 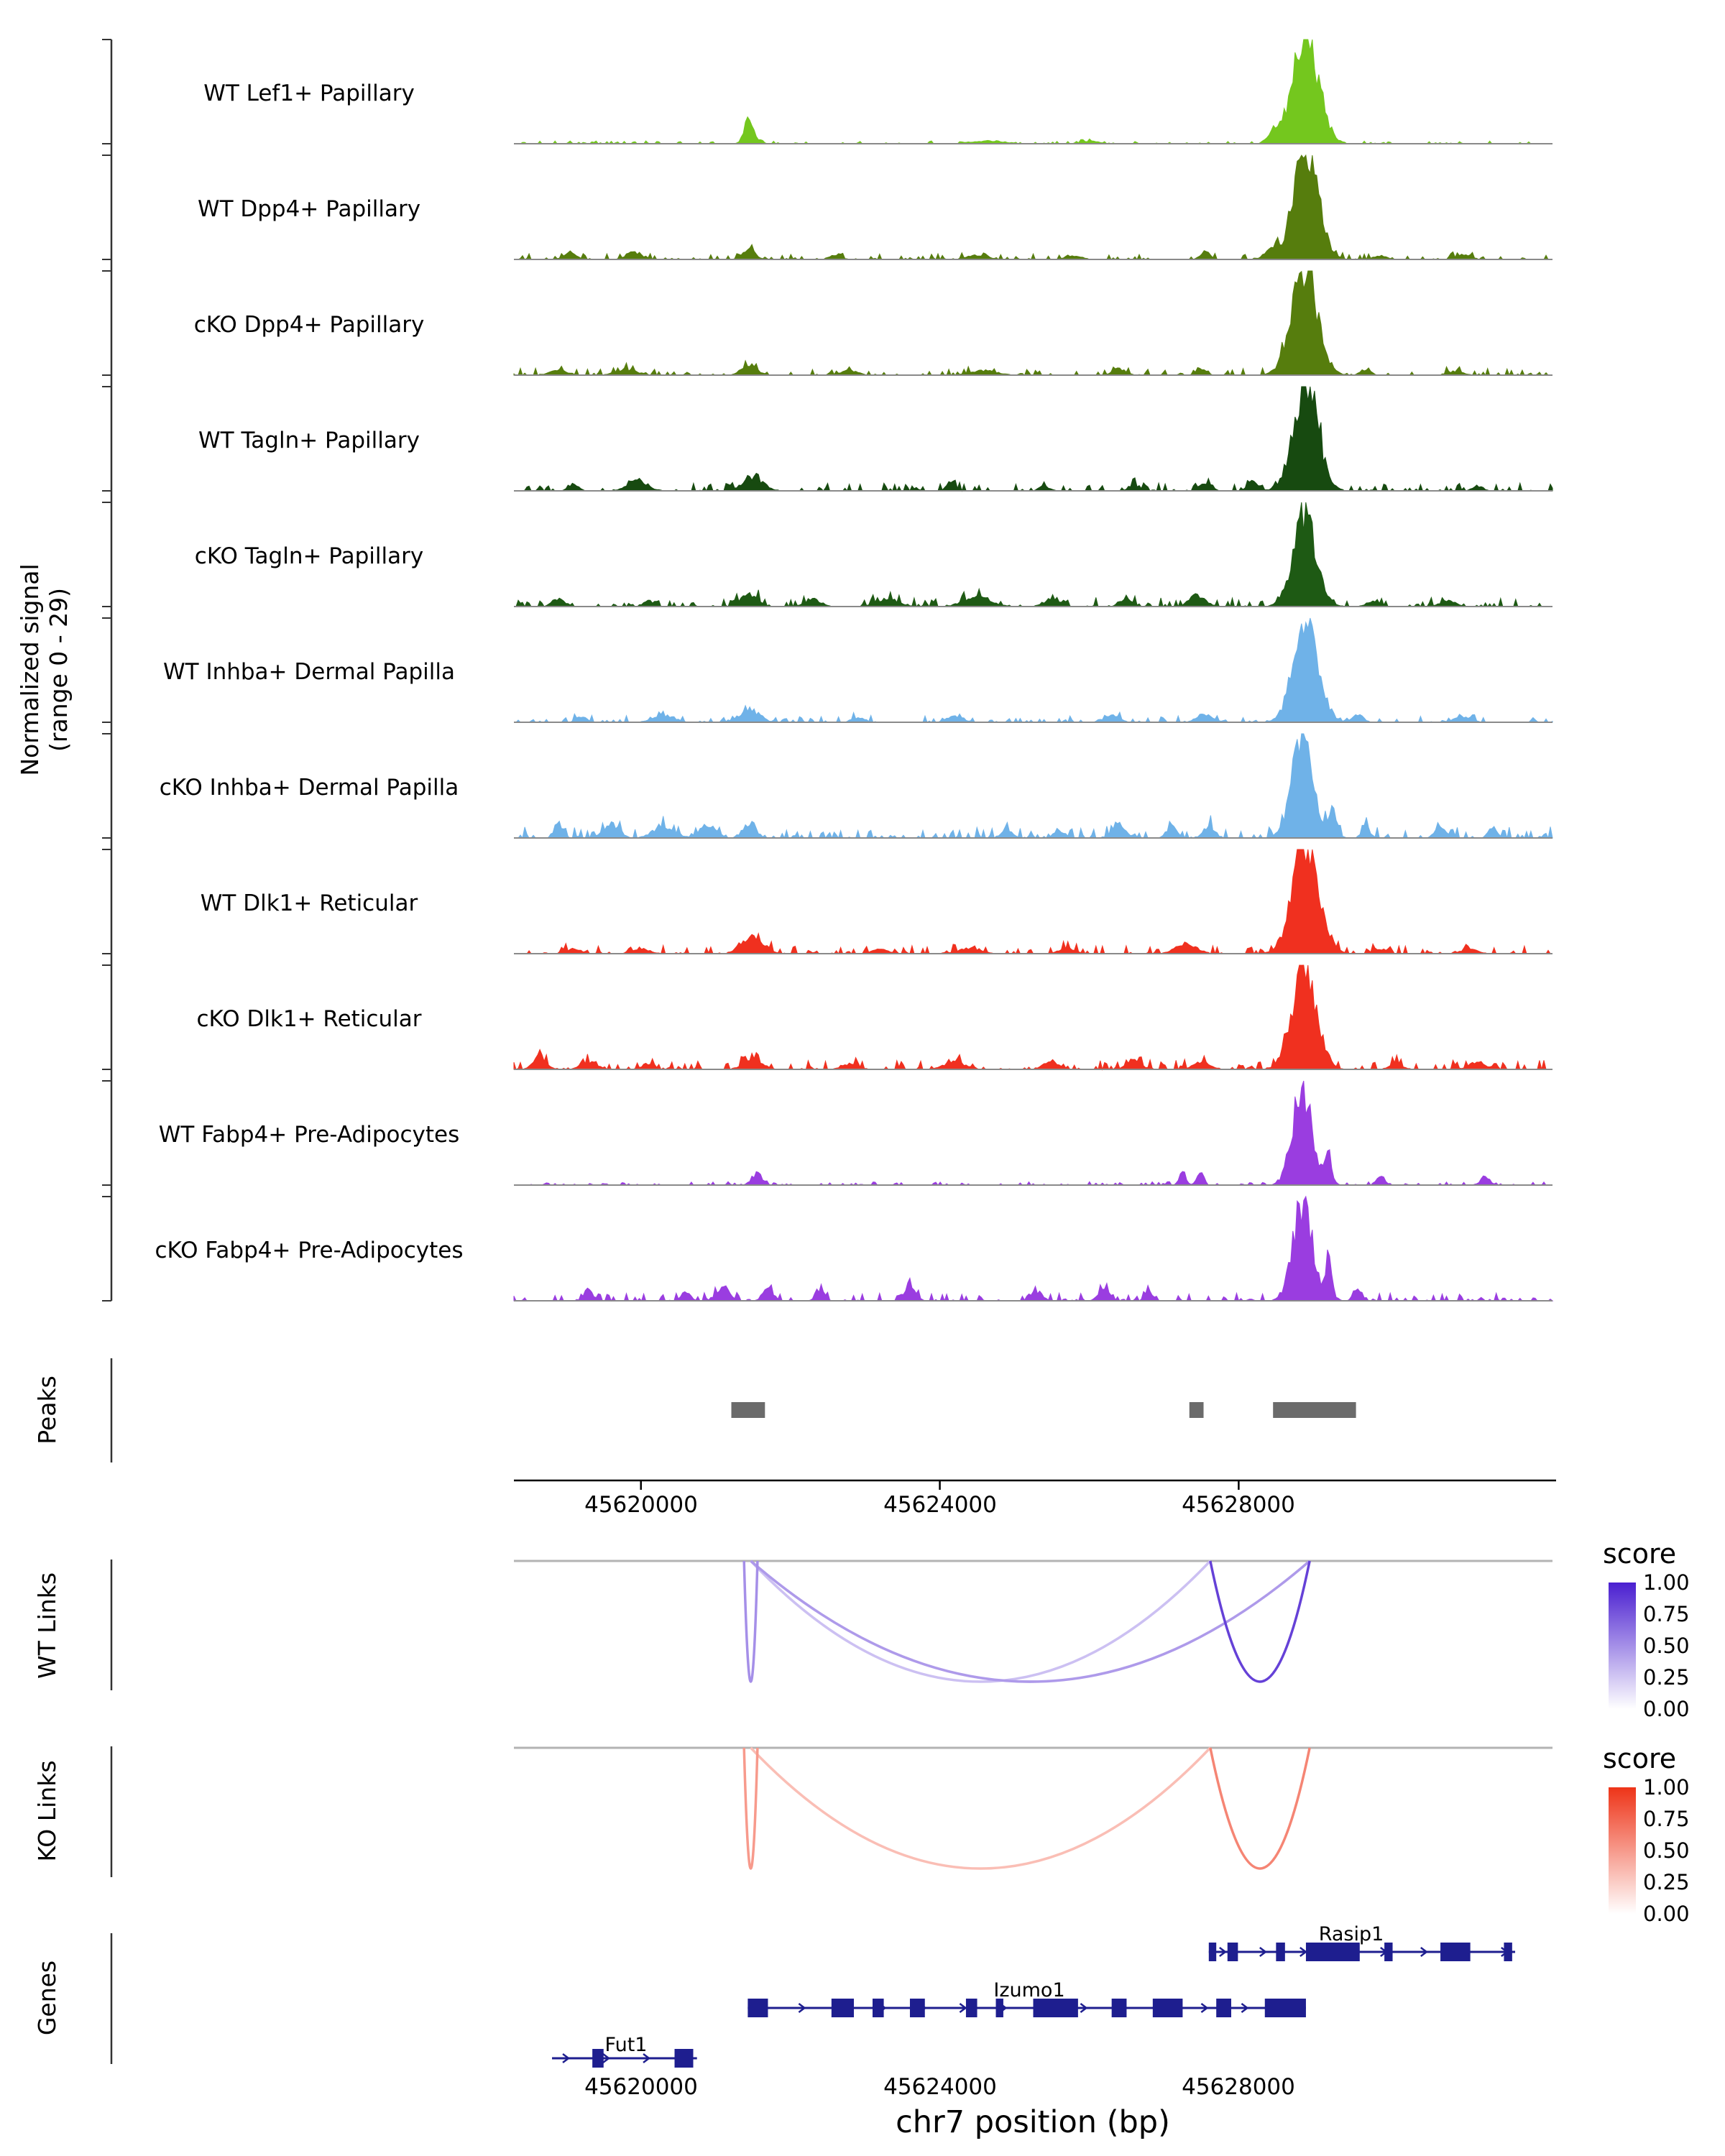 I want to click on mid-x-axis, so click(x=1035, y=1485).